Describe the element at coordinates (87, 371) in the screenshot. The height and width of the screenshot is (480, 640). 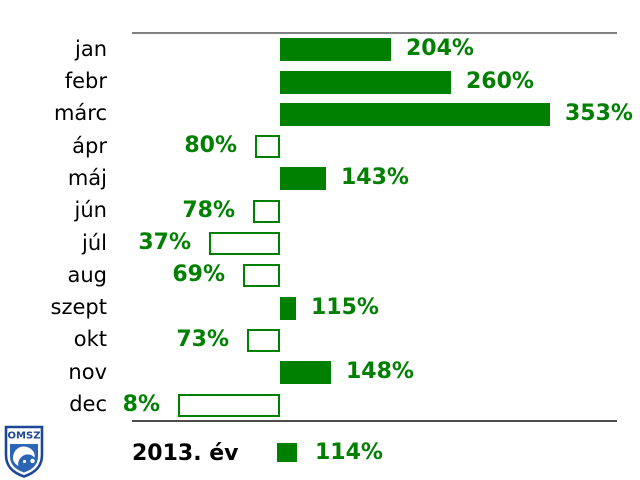
I see `category-label: nov` at that location.